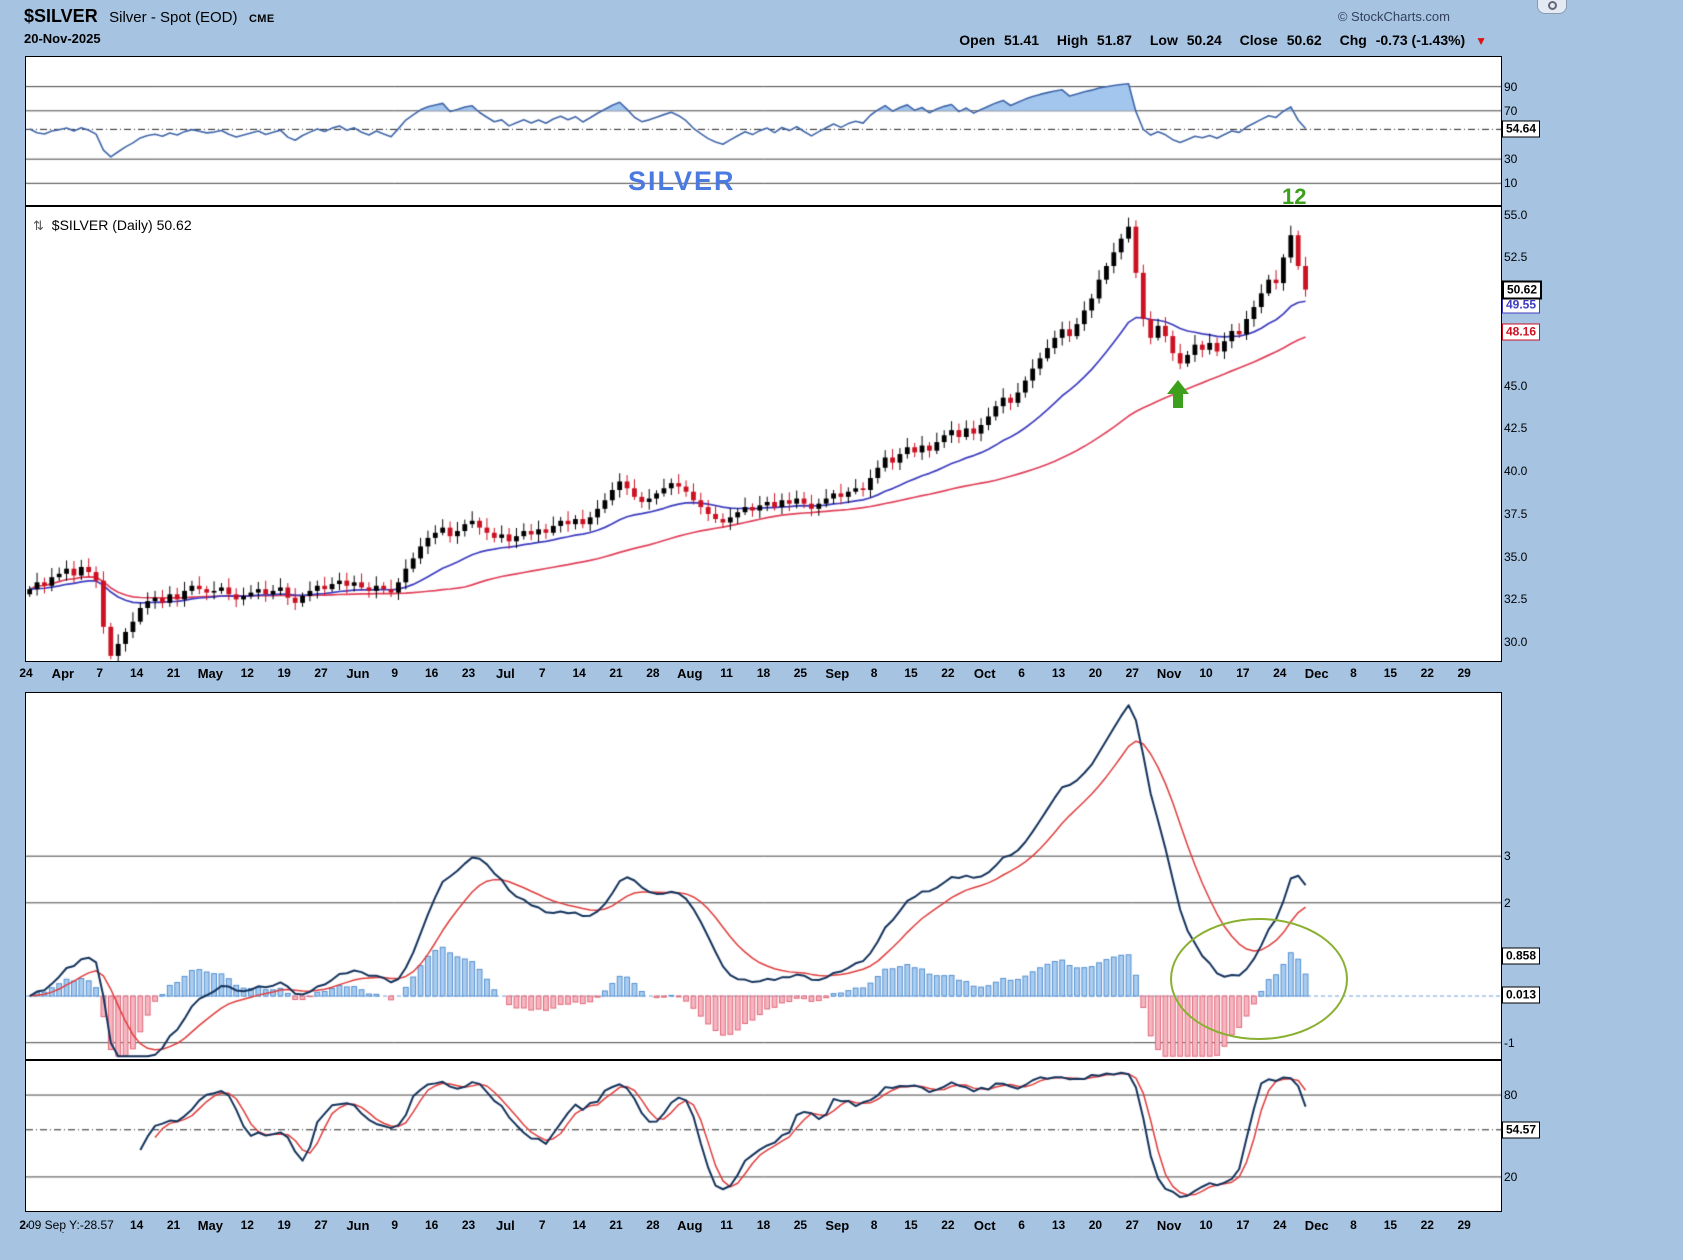  Describe the element at coordinates (1258, 40) in the screenshot. I see `close-label: Close` at that location.